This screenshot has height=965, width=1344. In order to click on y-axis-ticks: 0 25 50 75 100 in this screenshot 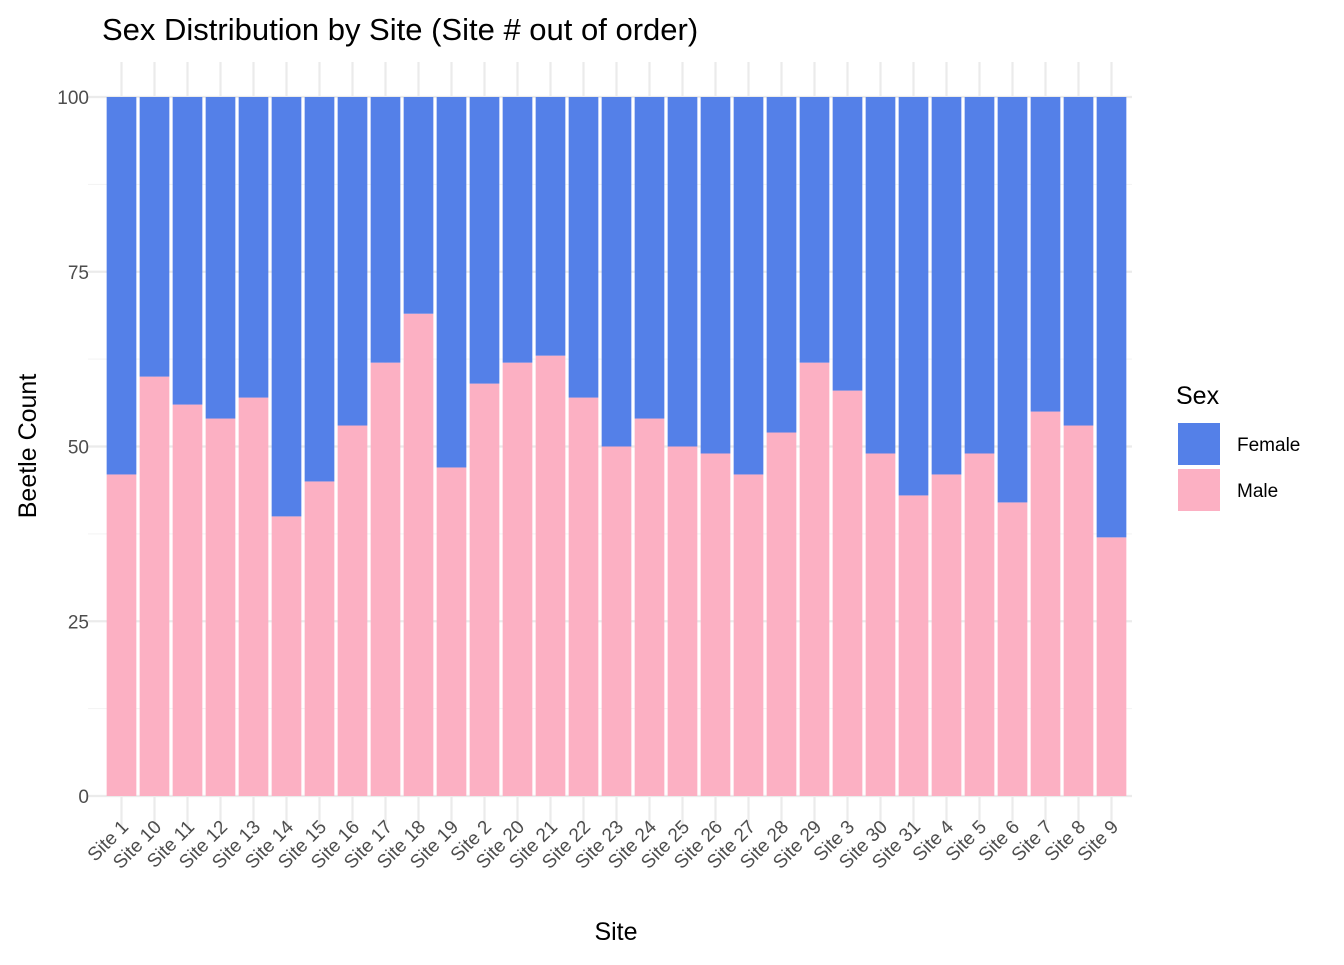, I will do `click(73, 448)`.